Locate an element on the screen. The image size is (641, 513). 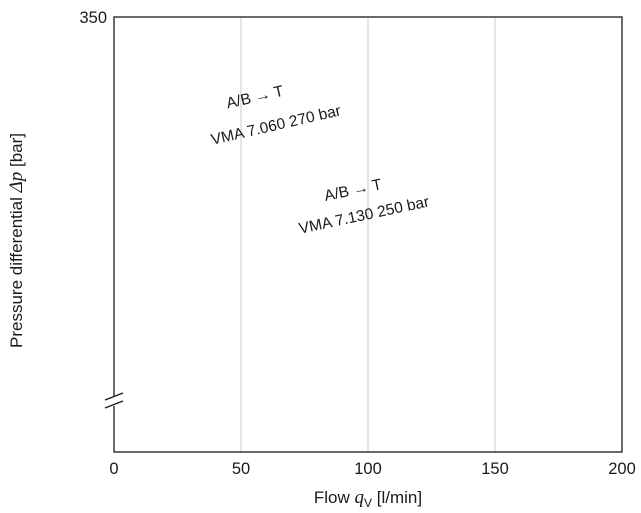
y-axis-title-symbol: Δp is located at coordinates (16, 183).